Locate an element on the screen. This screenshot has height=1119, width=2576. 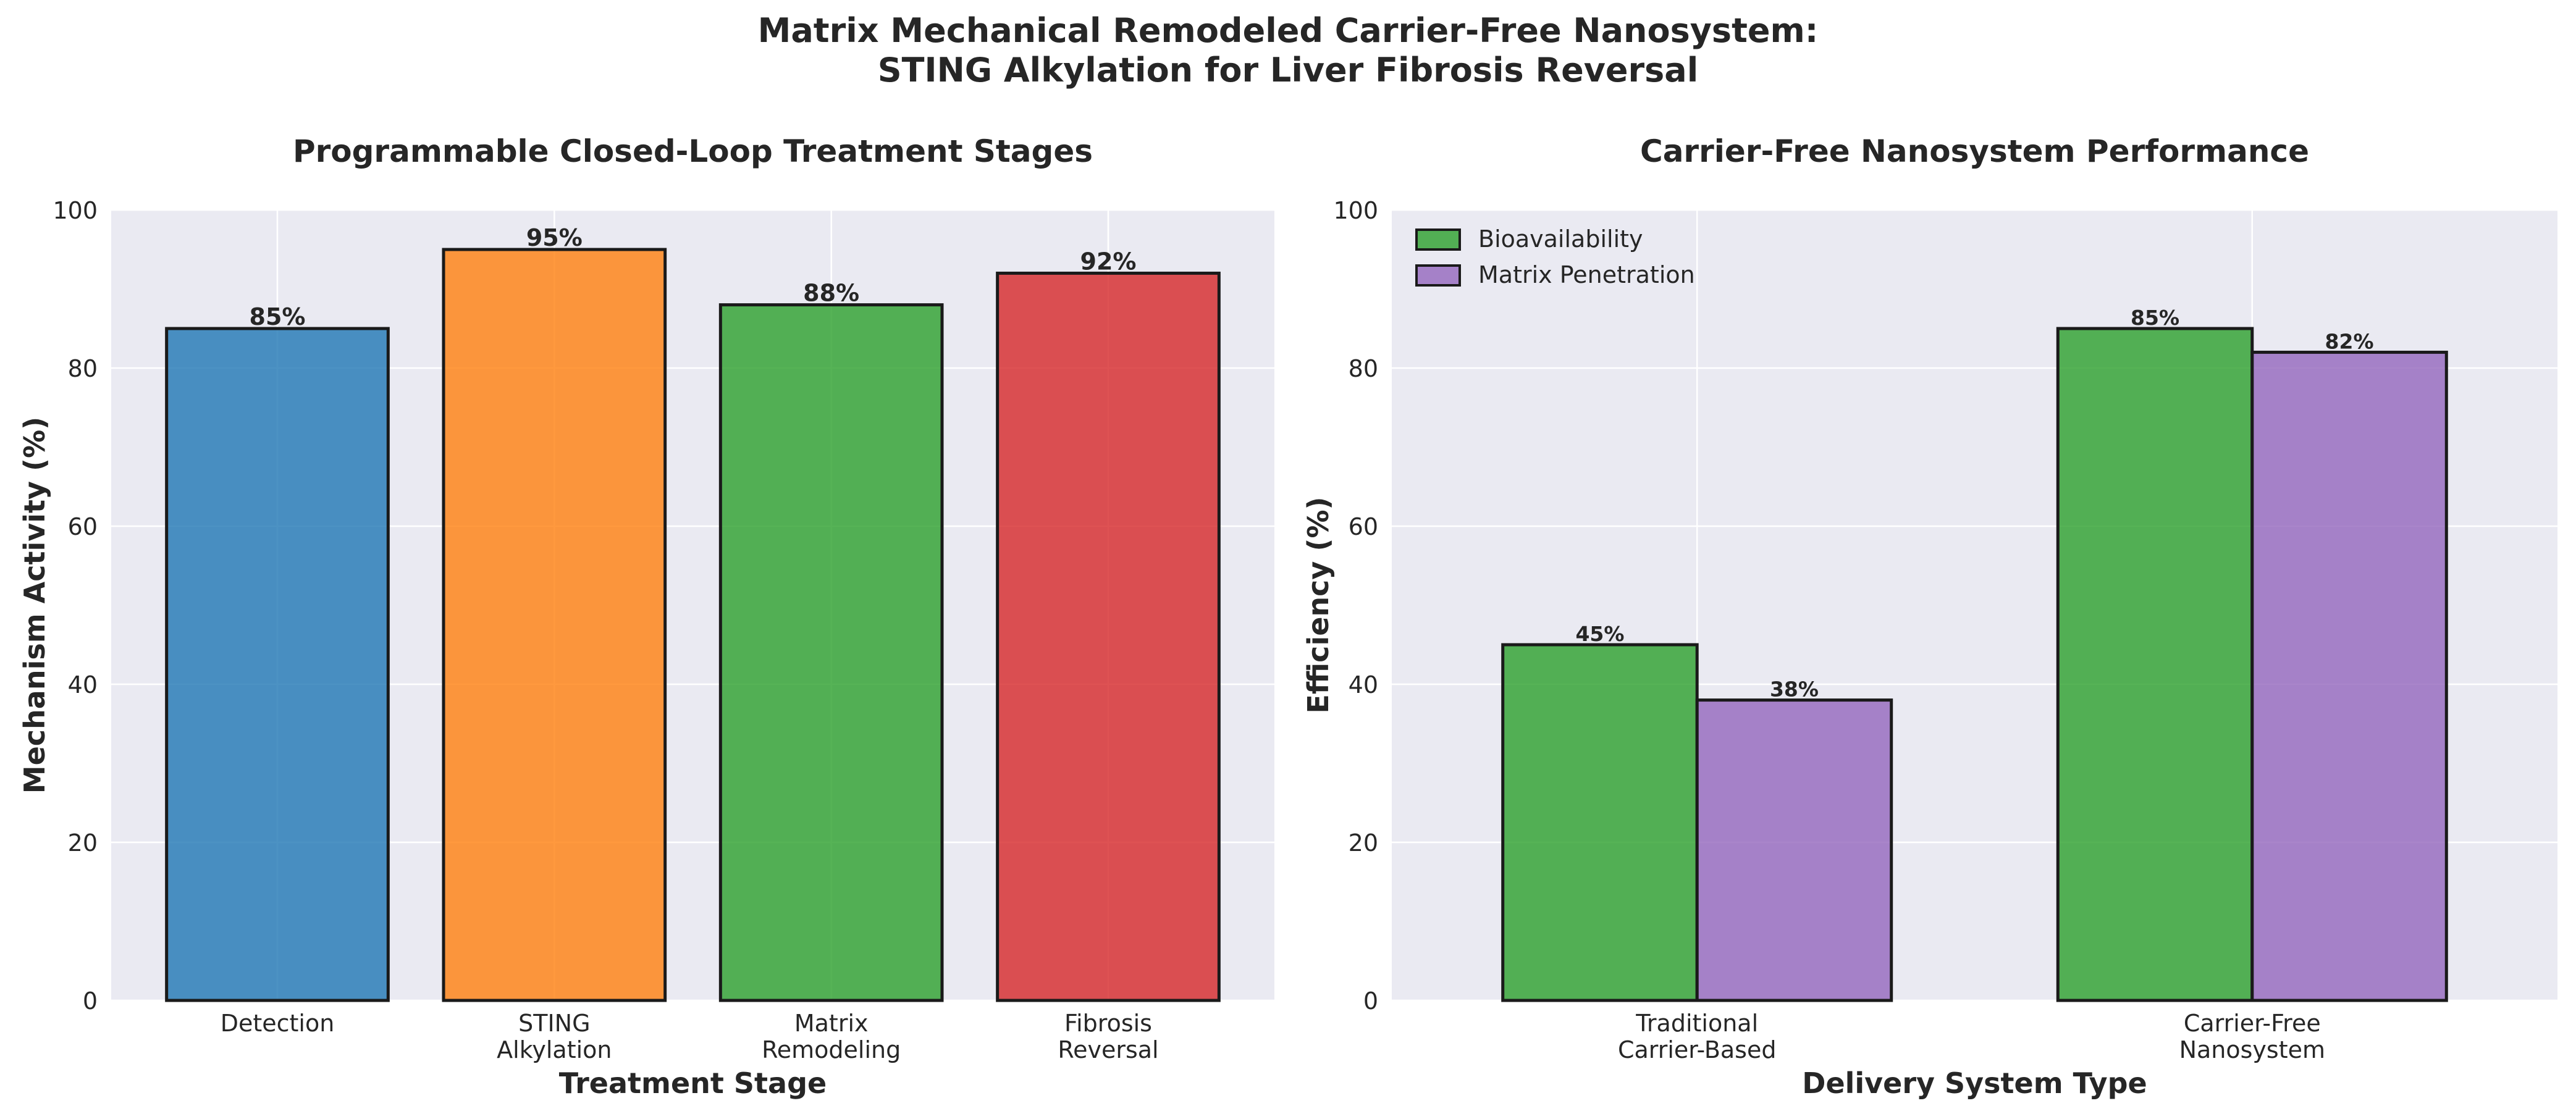
bar-value-label: 88% is located at coordinates (831, 293).